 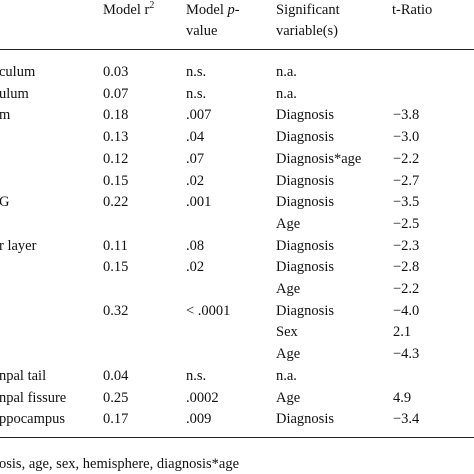 What do you see at coordinates (402, 332) in the screenshot?
I see `t-ratio: 2.1` at bounding box center [402, 332].